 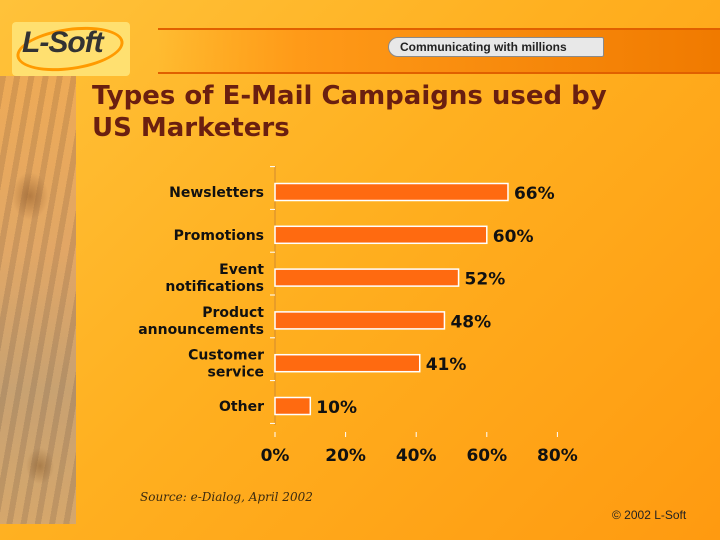 I want to click on category-label: Newsletters, so click(x=216, y=193).